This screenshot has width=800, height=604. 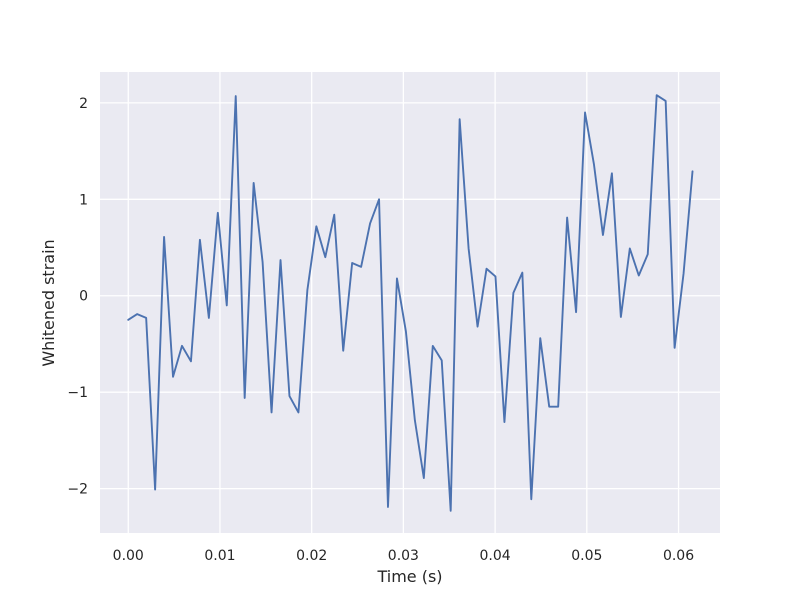 I want to click on y-tick-label: 0, so click(x=83, y=297).